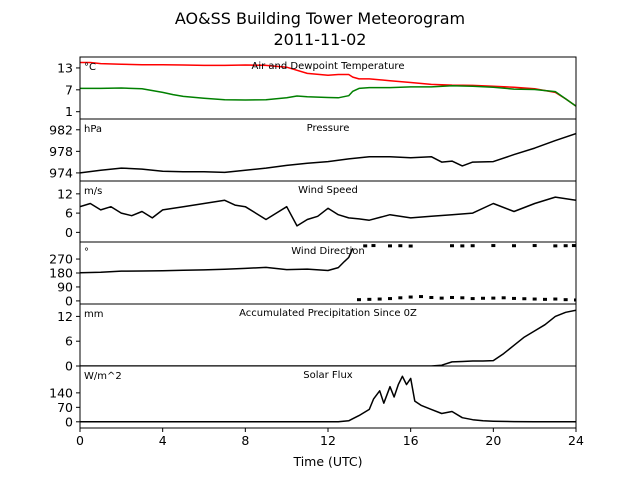 Image resolution: width=640 pixels, height=480 pixels. What do you see at coordinates (65, 286) in the screenshot?
I see `y-tick-label: 90` at bounding box center [65, 286].